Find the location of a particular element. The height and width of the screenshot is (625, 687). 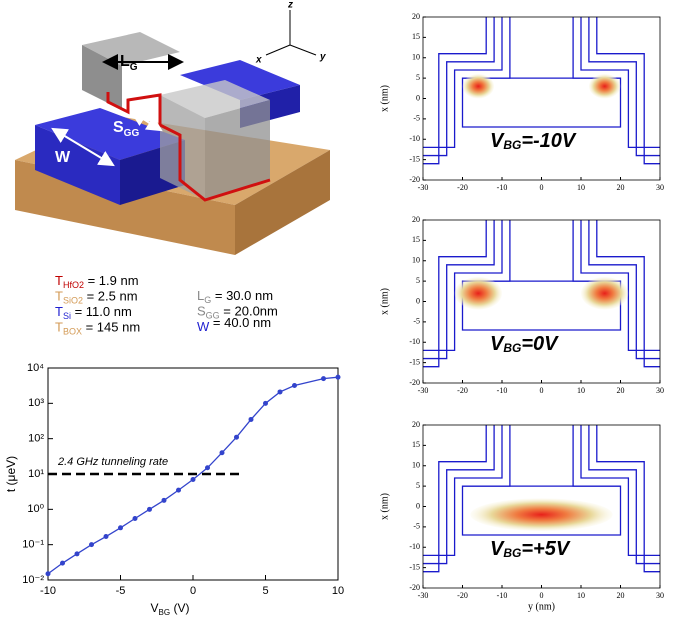

y-tick-label: 15 is located at coordinates (416, 444).